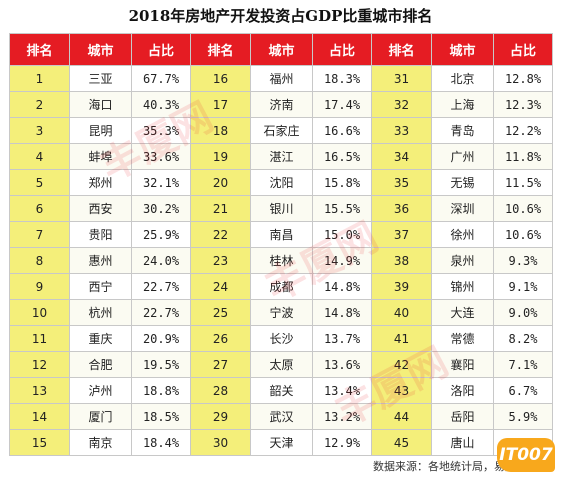  What do you see at coordinates (281, 338) in the screenshot?
I see `city-name: 长沙` at bounding box center [281, 338].